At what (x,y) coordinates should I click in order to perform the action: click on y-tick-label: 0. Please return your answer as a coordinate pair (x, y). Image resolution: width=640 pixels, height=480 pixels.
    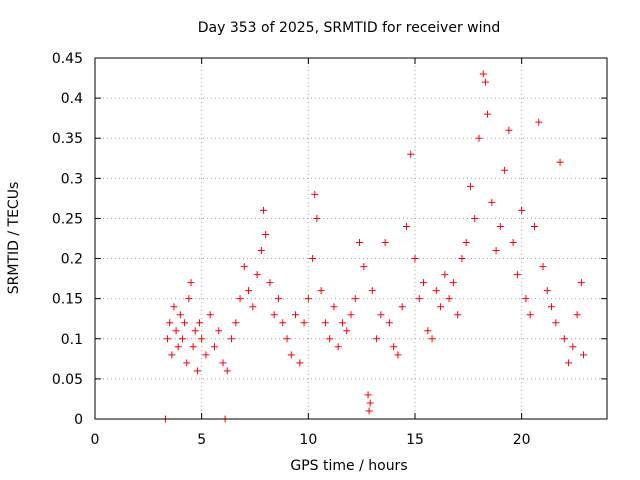
    Looking at the image, I should click on (78, 420).